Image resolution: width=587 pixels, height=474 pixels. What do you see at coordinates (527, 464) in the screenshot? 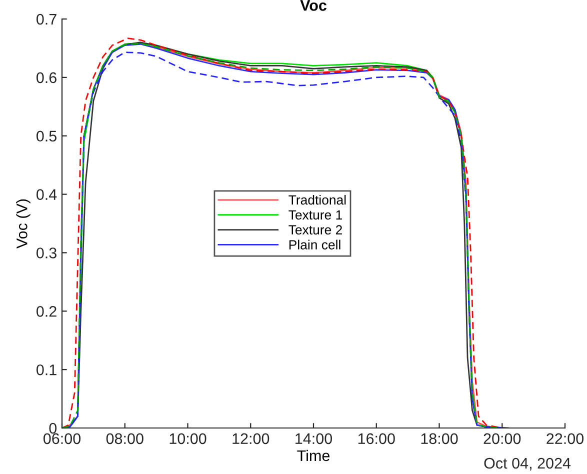
I see `text: Oct 04, 2024` at bounding box center [527, 464].